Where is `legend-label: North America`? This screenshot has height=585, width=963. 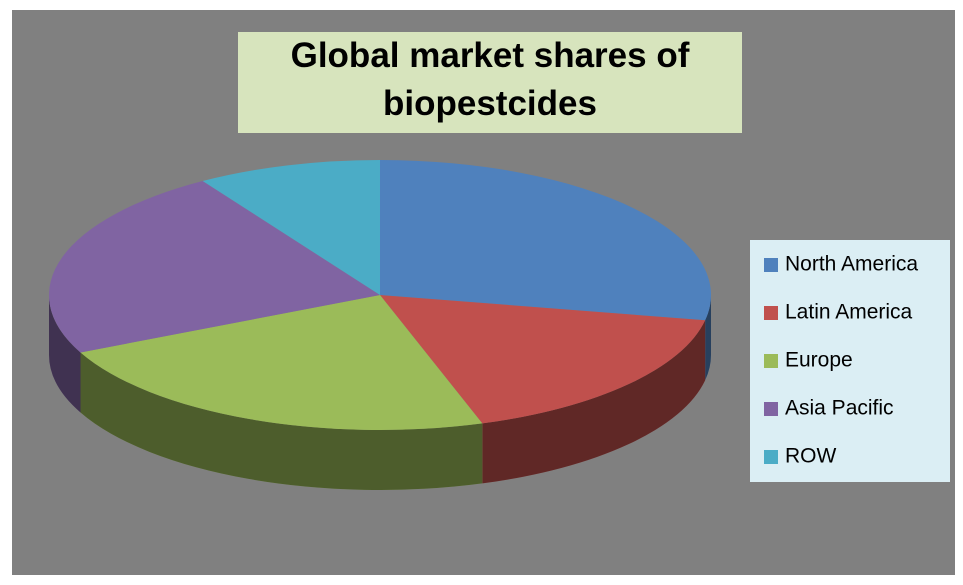 legend-label: North America is located at coordinates (851, 264).